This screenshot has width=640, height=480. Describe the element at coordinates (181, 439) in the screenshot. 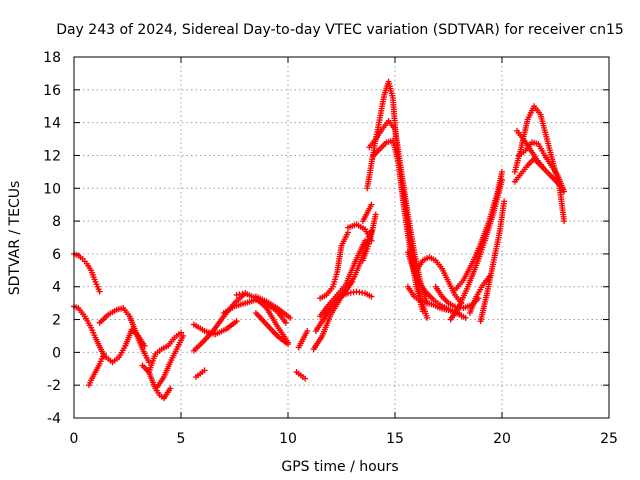

I see `x-tick-label: 5` at that location.